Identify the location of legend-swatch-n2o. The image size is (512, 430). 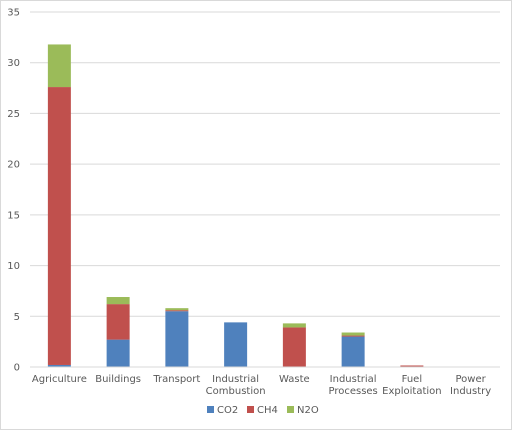
(290, 409).